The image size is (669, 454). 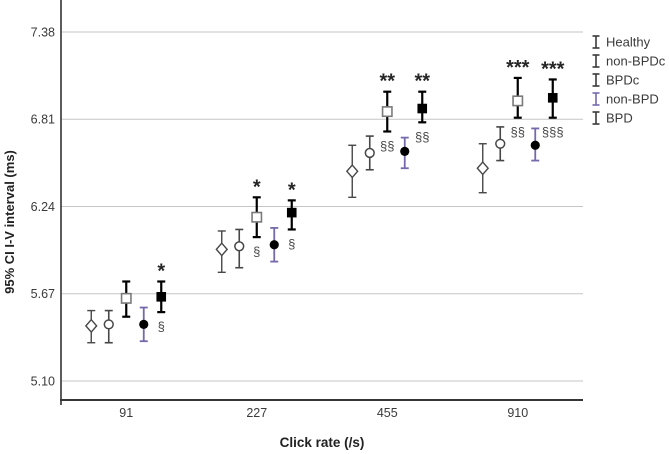 I want to click on legend-entry-non-bpdc: non-BPDc, so click(x=629, y=61).